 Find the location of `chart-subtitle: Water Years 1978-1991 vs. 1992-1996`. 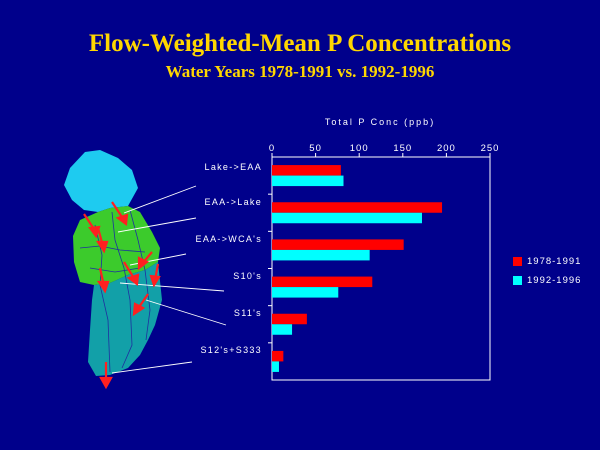

chart-subtitle: Water Years 1978-1991 vs. 1992-1996 is located at coordinates (300, 71).